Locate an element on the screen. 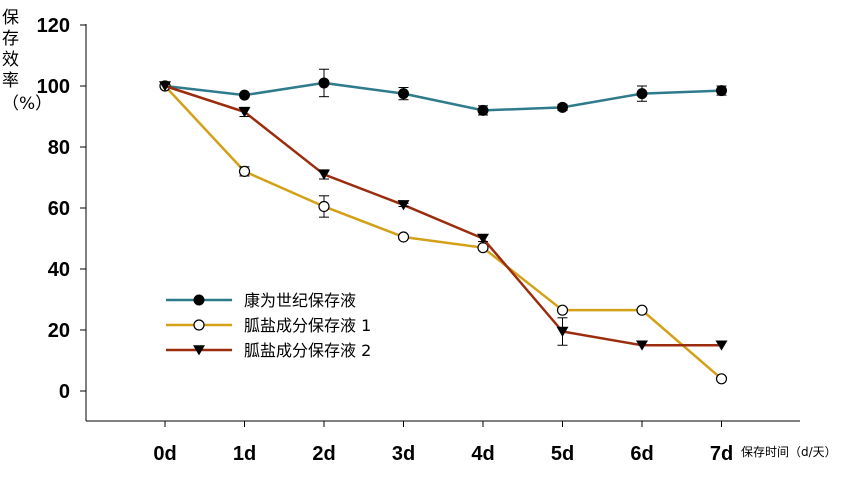 This screenshot has height=481, width=841. y-tick-label: 0 is located at coordinates (64, 392).